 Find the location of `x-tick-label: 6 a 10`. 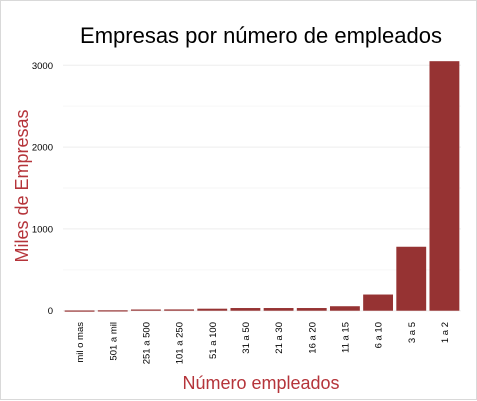

x-tick-label: 6 a 10 is located at coordinates (379, 335).